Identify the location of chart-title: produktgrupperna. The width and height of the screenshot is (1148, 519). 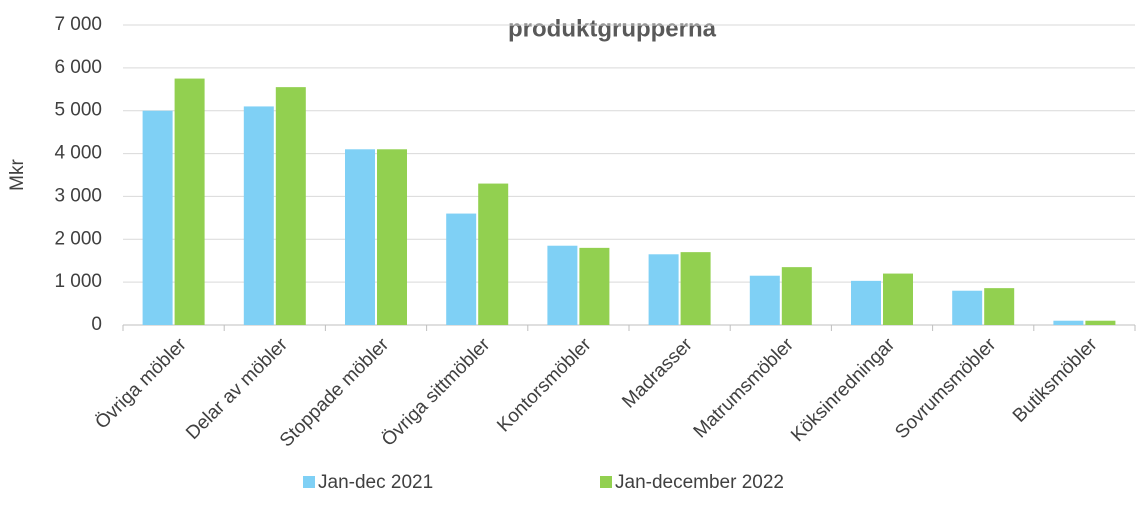
(612, 28).